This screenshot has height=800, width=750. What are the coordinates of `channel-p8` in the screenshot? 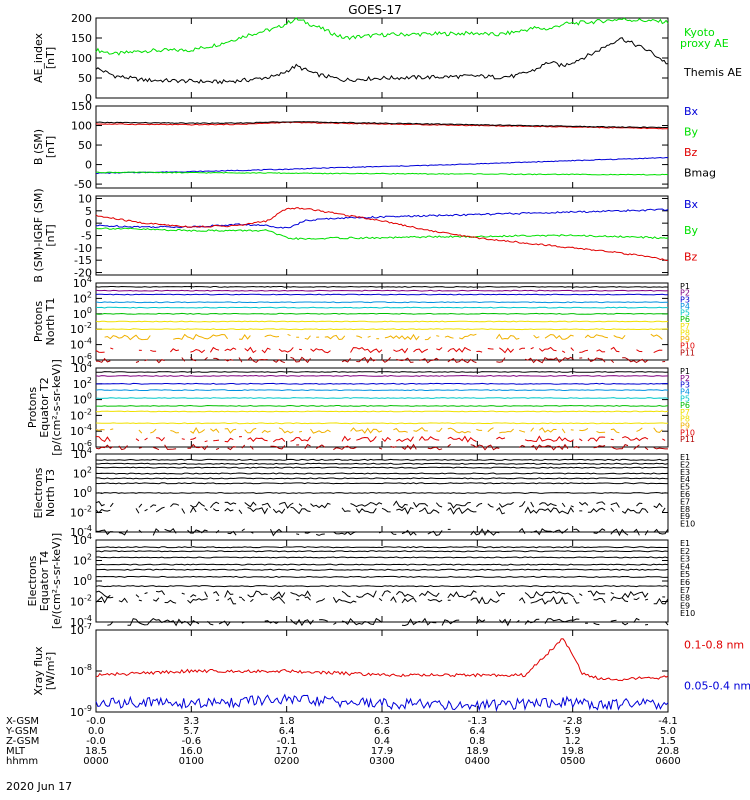 It's located at (381, 423).